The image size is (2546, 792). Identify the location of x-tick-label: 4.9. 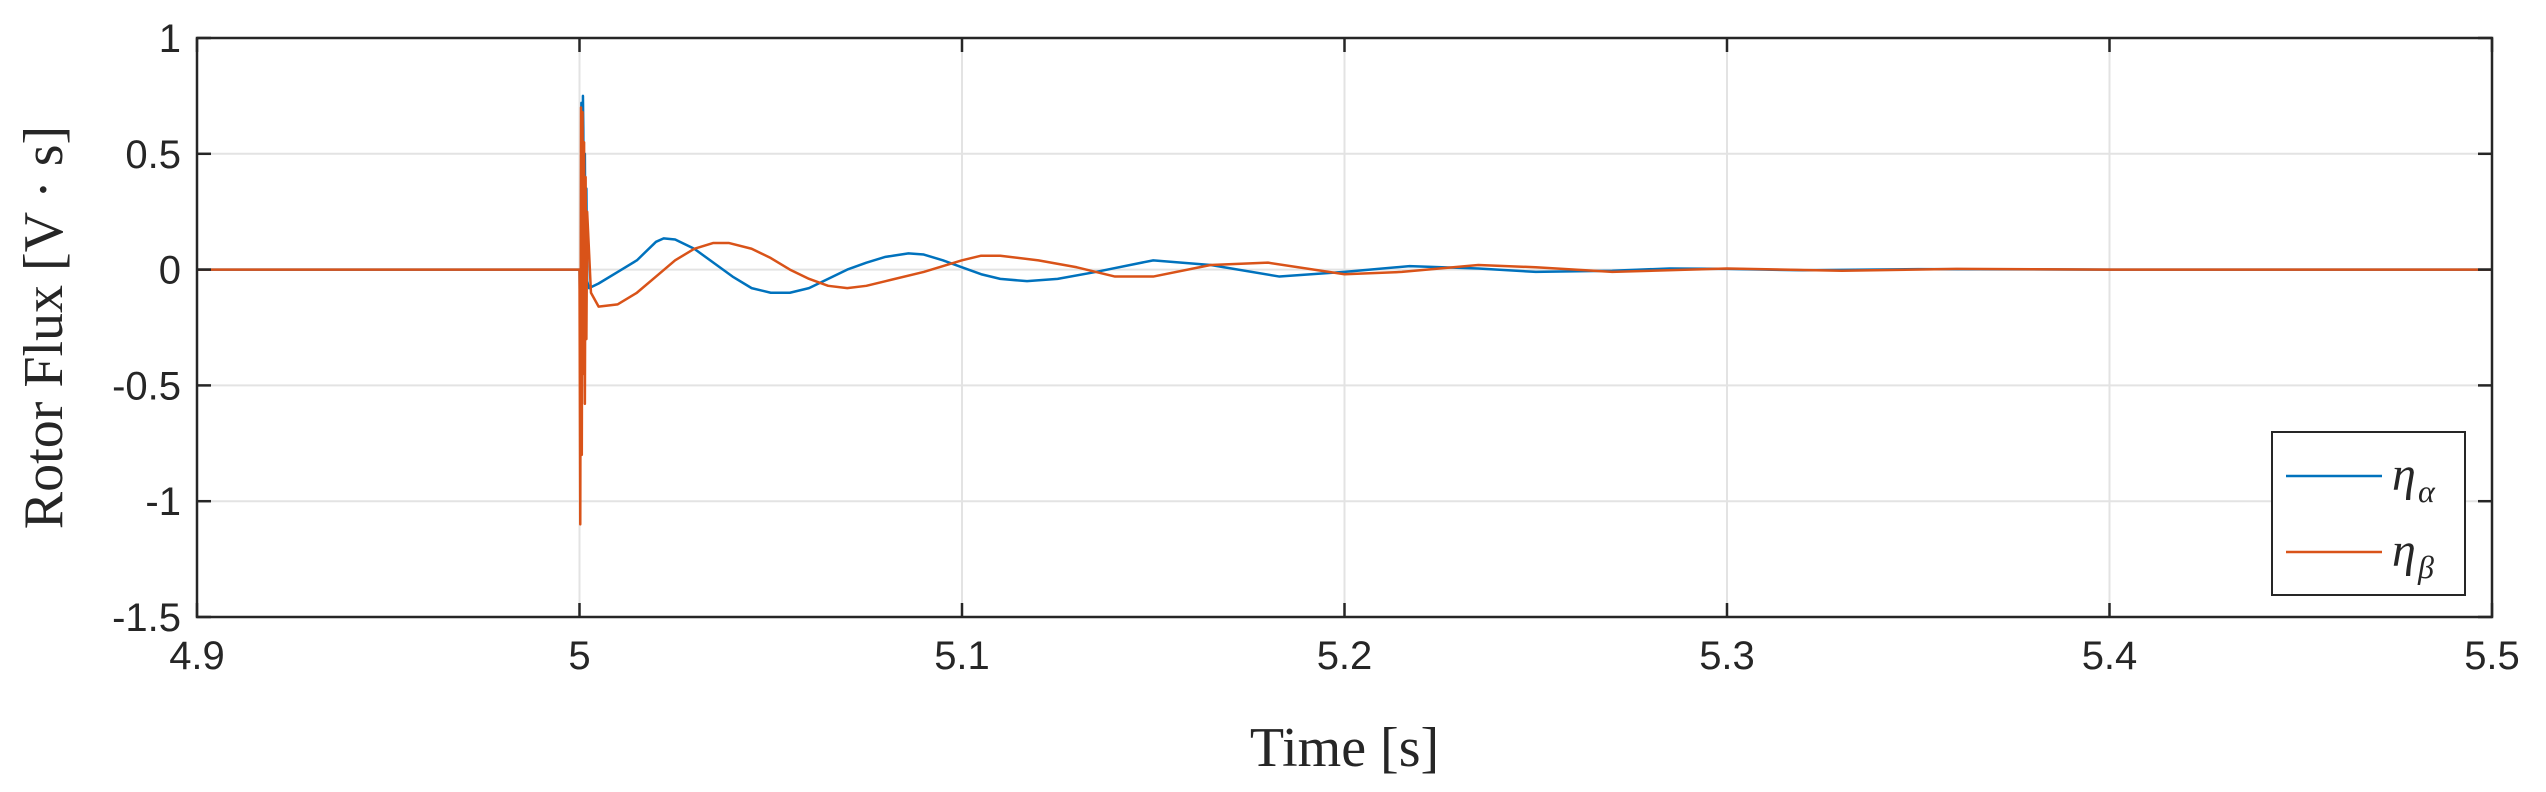
(197, 656).